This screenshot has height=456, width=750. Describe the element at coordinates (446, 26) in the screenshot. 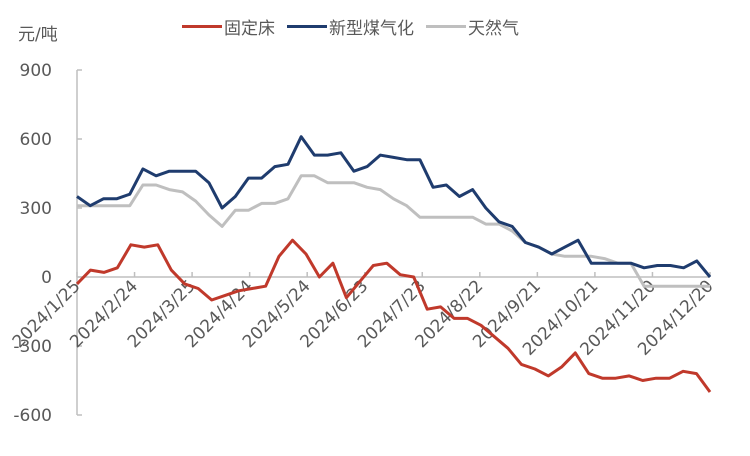

I see `legend-swatch-natural-gas` at that location.